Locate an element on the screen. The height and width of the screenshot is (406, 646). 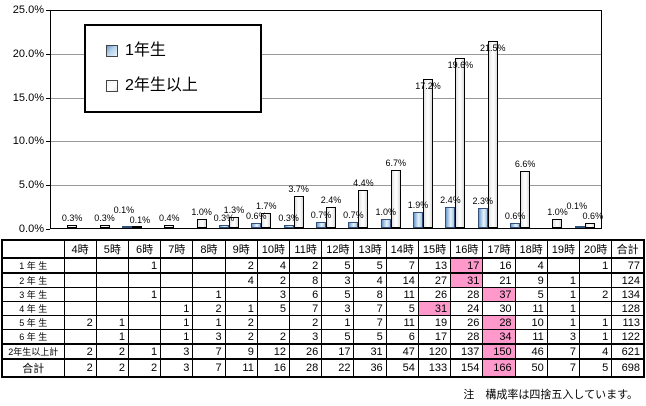
bar-value-label: 0.6% is located at coordinates (593, 215).